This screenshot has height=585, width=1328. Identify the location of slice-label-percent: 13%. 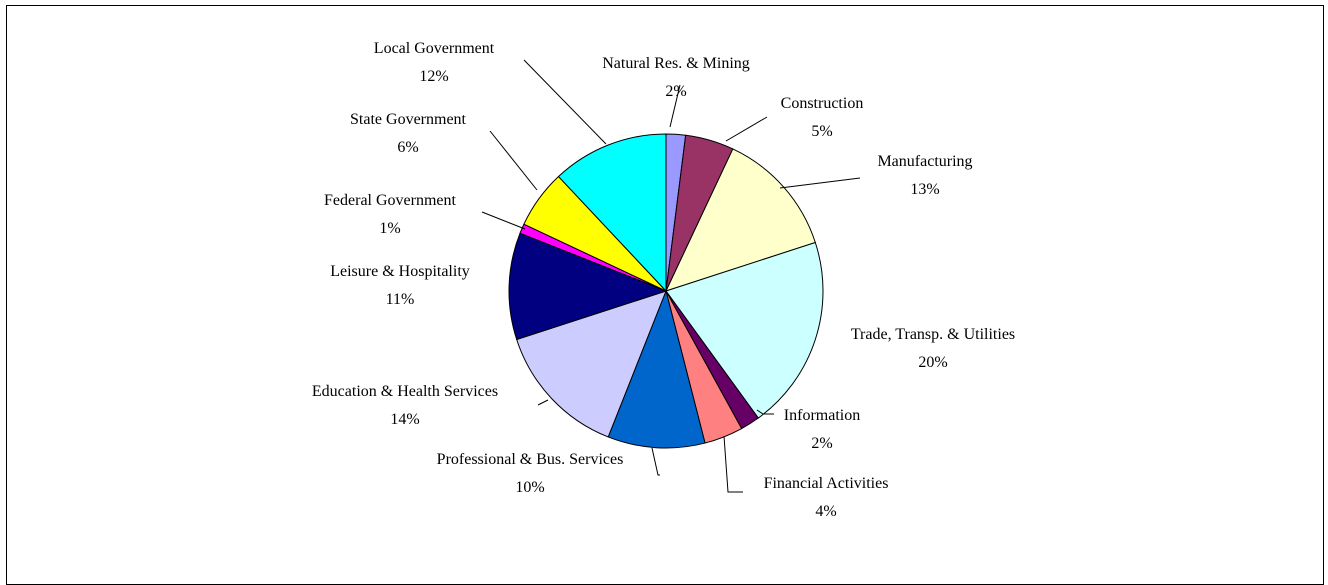
(924, 189).